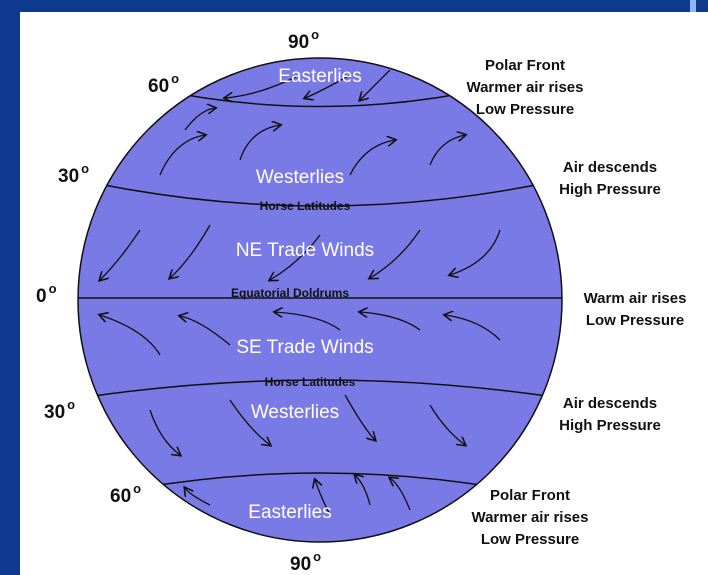 The height and width of the screenshot is (575, 708). Describe the element at coordinates (304, 347) in the screenshot. I see `zone-label: SE Trade Winds` at that location.